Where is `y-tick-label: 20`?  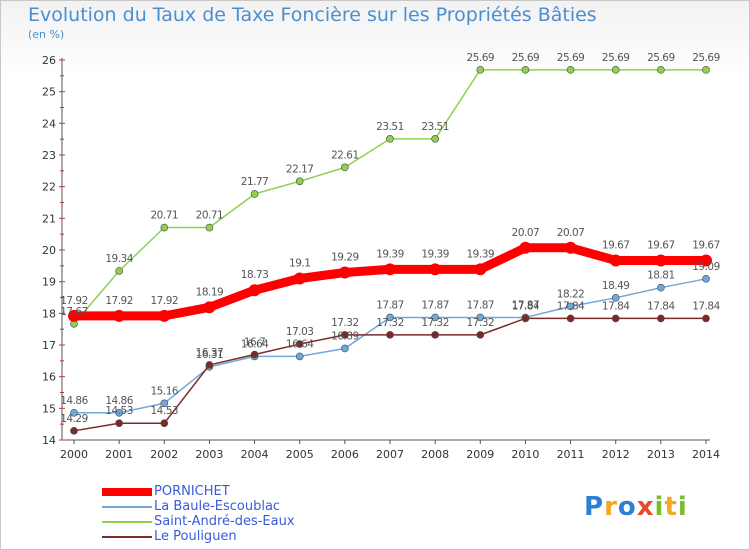 y-tick-label: 20 is located at coordinates (49, 250).